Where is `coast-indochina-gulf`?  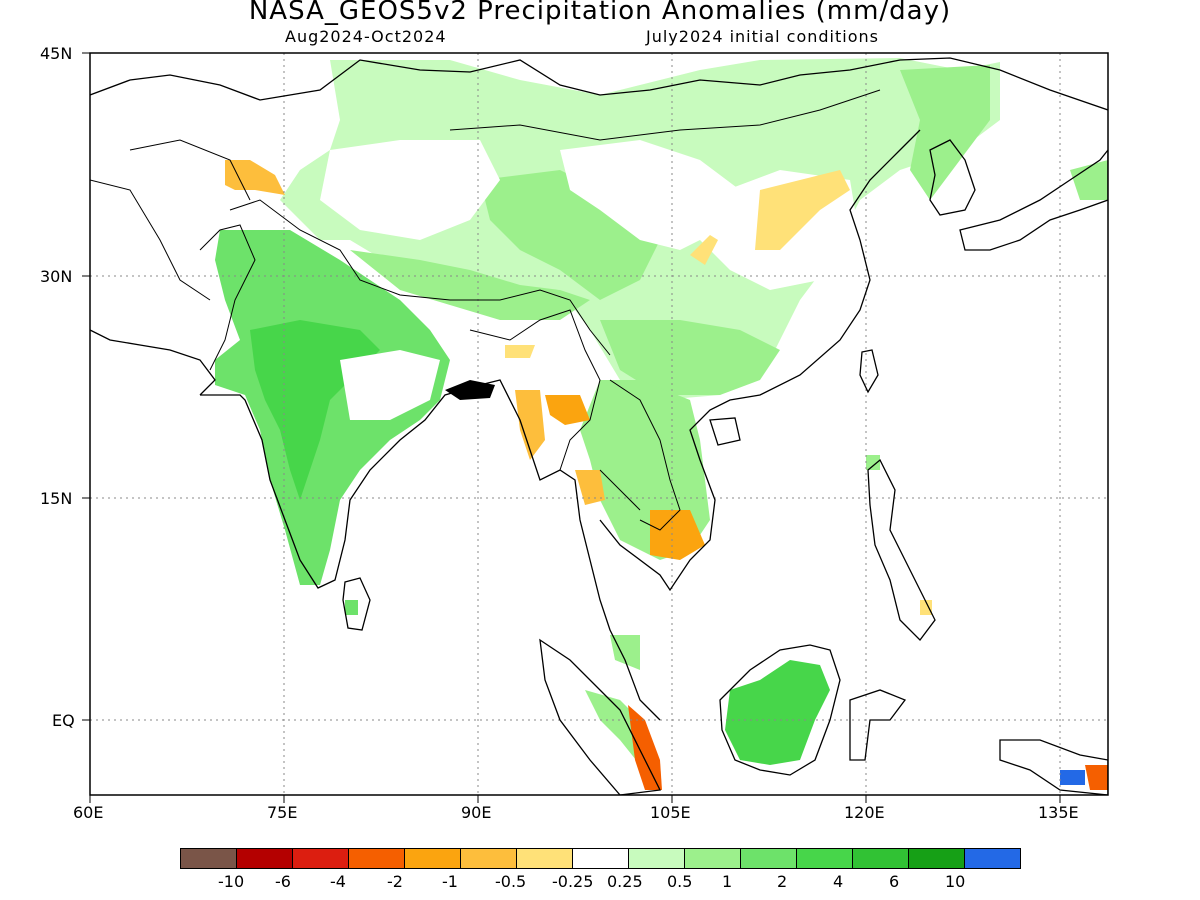
coast-indochina-gulf is located at coordinates (760, 360).